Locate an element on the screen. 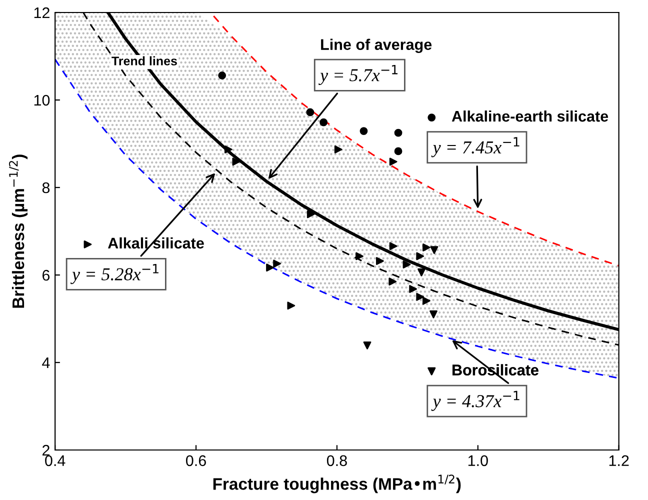 The image size is (648, 500). y-axis-title: Brittleness (µm$^{−1/2}$) is located at coordinates (18, 231).